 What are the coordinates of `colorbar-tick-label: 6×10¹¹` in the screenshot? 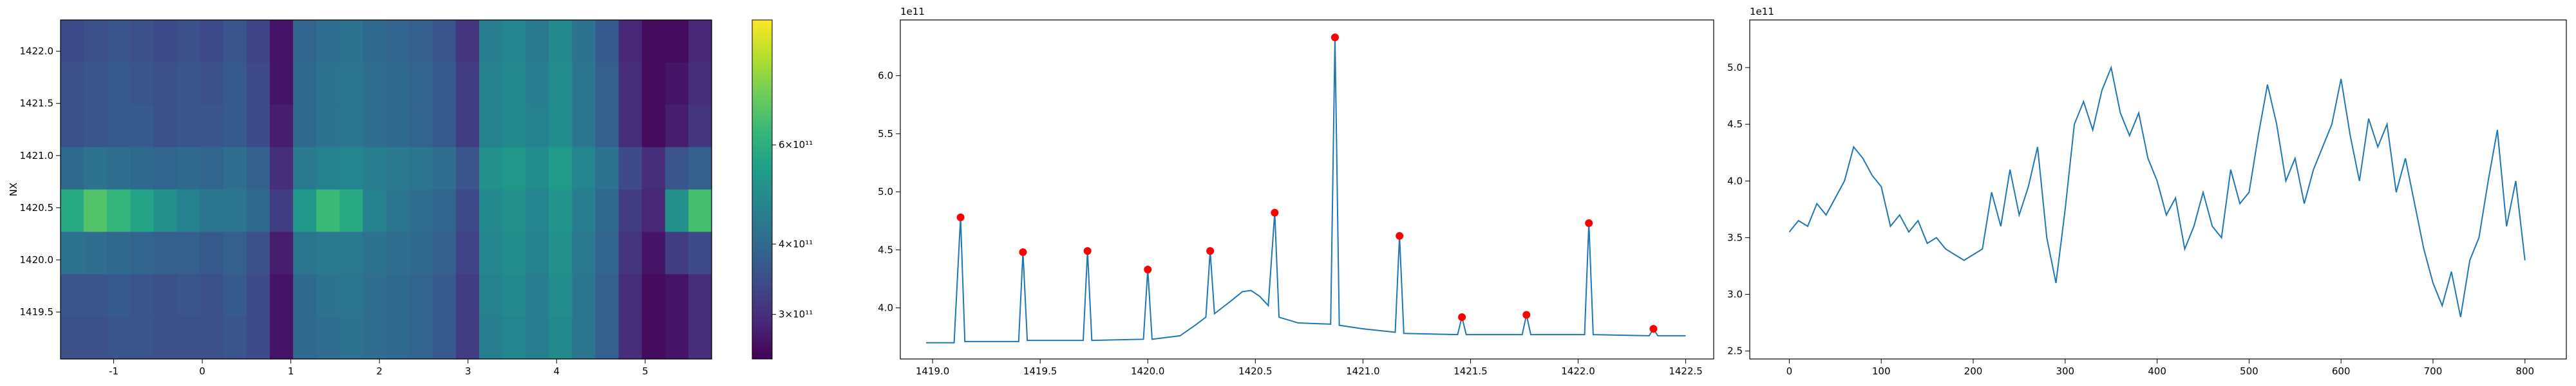 It's located at (796, 145).